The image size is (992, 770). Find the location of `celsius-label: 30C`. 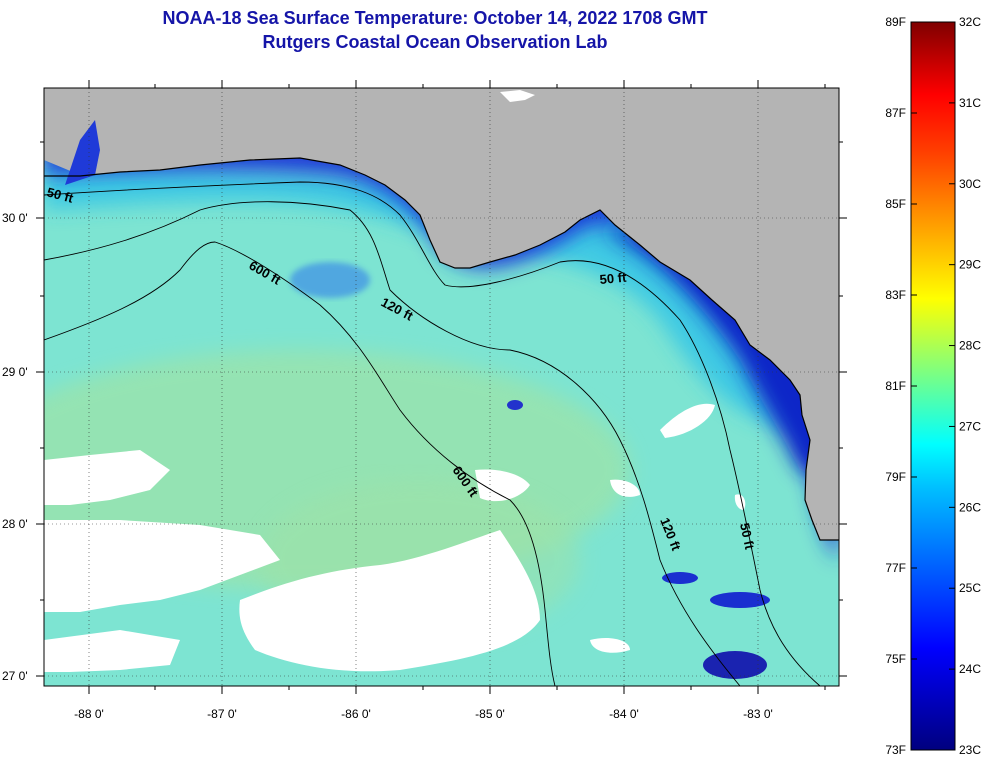

celsius-label: 30C is located at coordinates (970, 184).